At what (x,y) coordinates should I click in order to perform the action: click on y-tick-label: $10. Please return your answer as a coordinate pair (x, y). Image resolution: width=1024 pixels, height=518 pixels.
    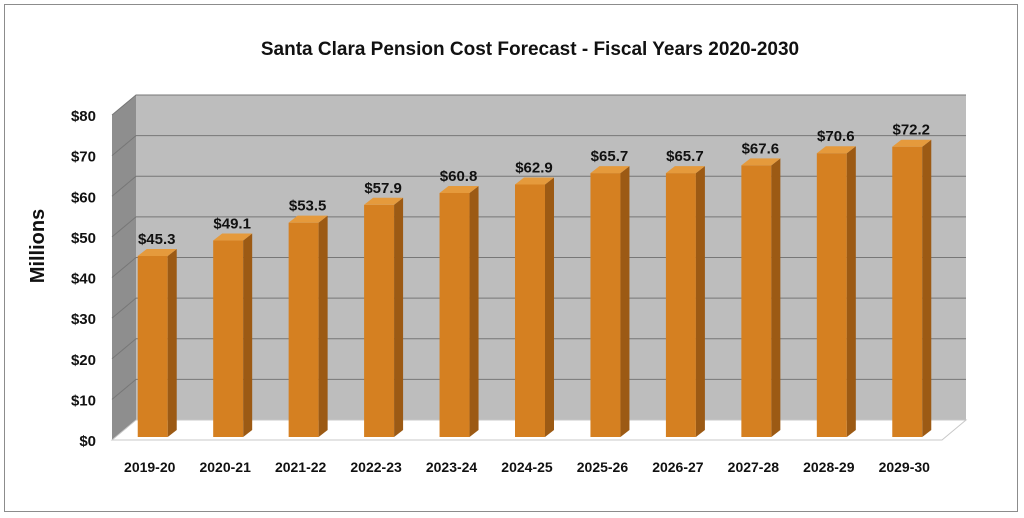
    Looking at the image, I should click on (83, 400).